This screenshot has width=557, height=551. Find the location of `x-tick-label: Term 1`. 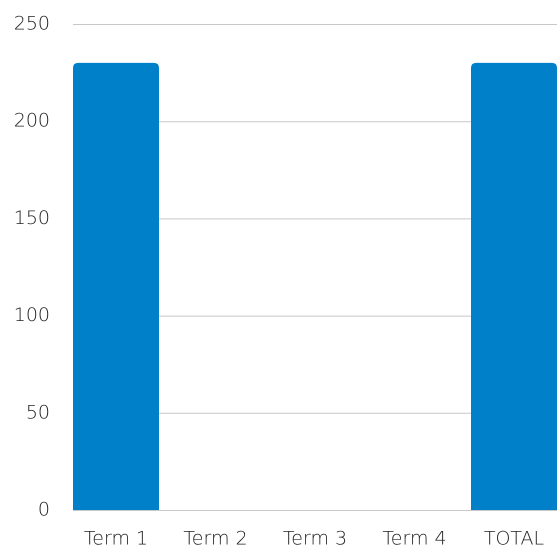

x-tick-label: Term 1 is located at coordinates (116, 539).